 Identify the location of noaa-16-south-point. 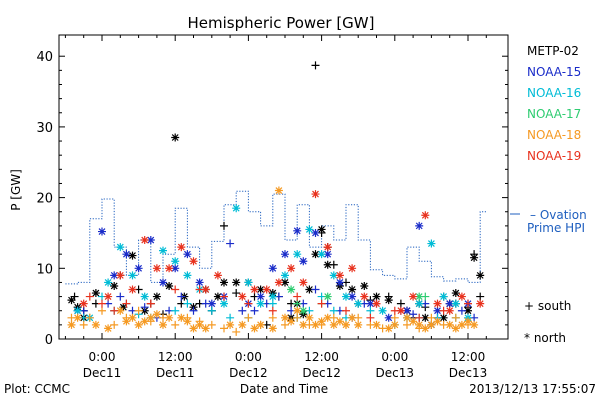
(370, 310).